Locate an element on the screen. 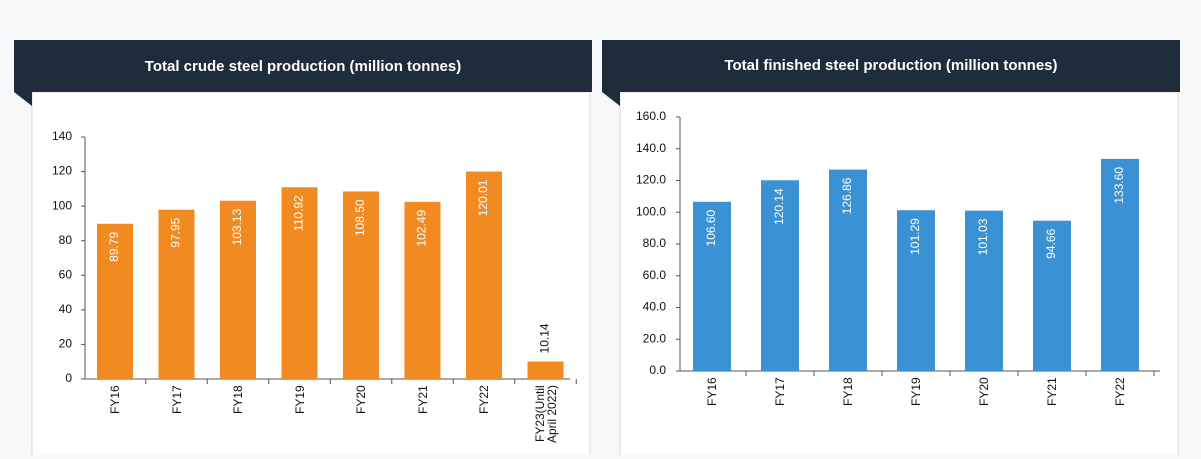  y-tick-label: 60.0 is located at coordinates (655, 275).